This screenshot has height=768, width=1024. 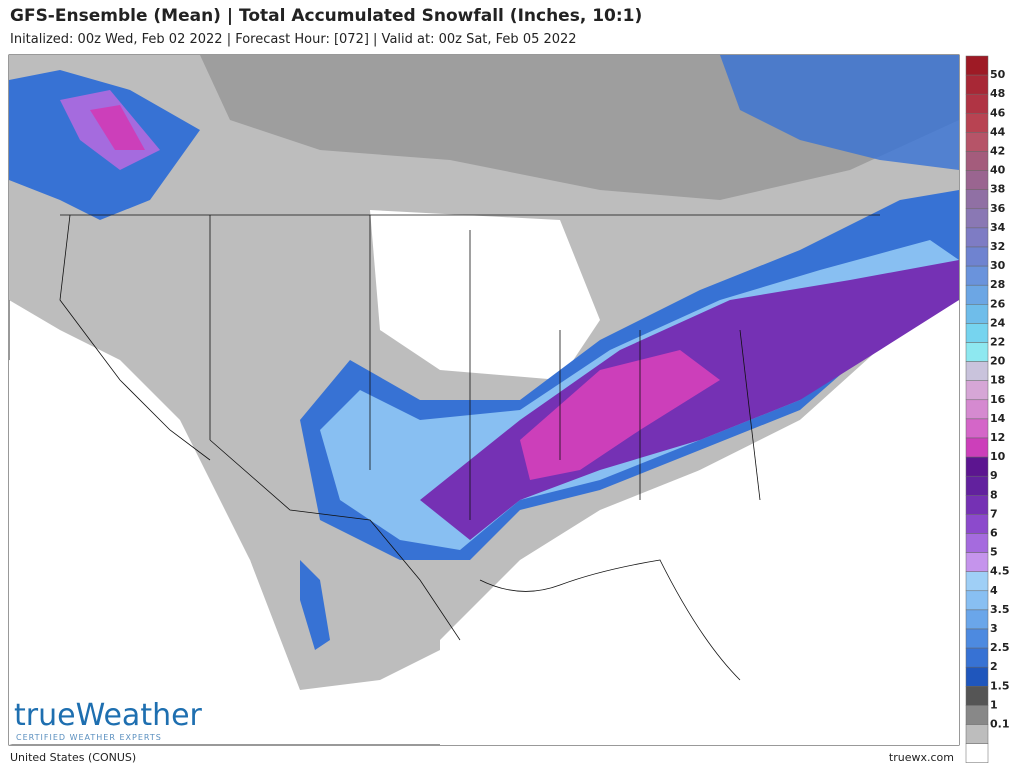 What do you see at coordinates (997, 284) in the screenshot?
I see `colorbar-label: 28` at bounding box center [997, 284].